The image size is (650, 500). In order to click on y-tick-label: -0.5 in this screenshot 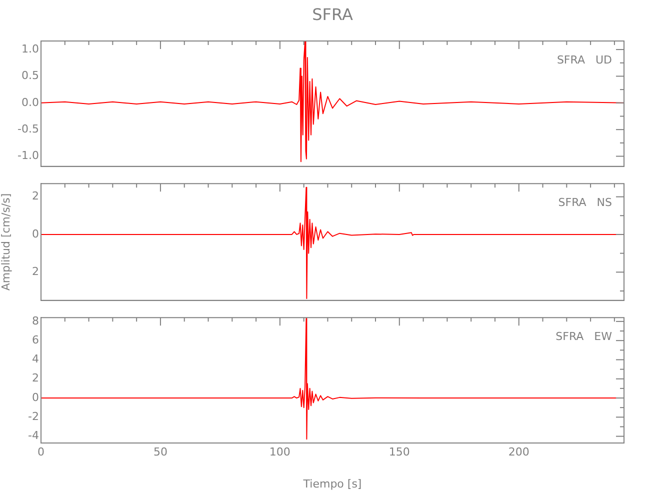, I will do `click(28, 129)`.